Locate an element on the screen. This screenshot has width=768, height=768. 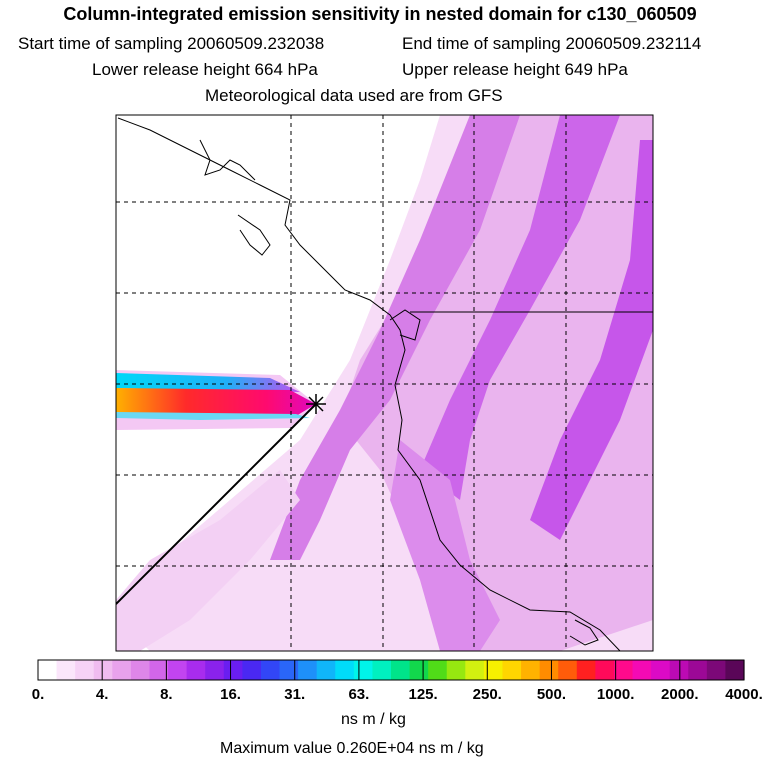
sensitivity-band-central is located at coordinates (520, 307).